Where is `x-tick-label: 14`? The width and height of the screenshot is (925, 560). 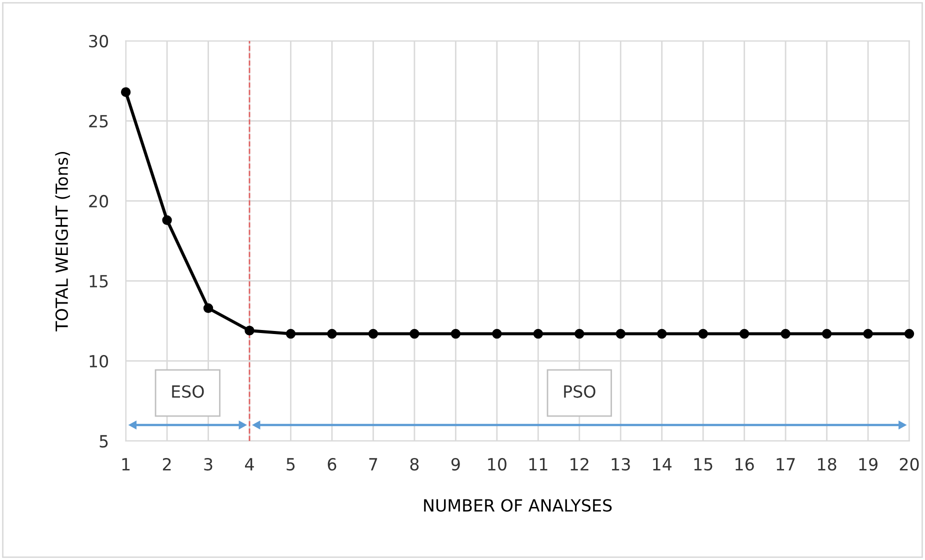
x-tick-label: 14 is located at coordinates (662, 464).